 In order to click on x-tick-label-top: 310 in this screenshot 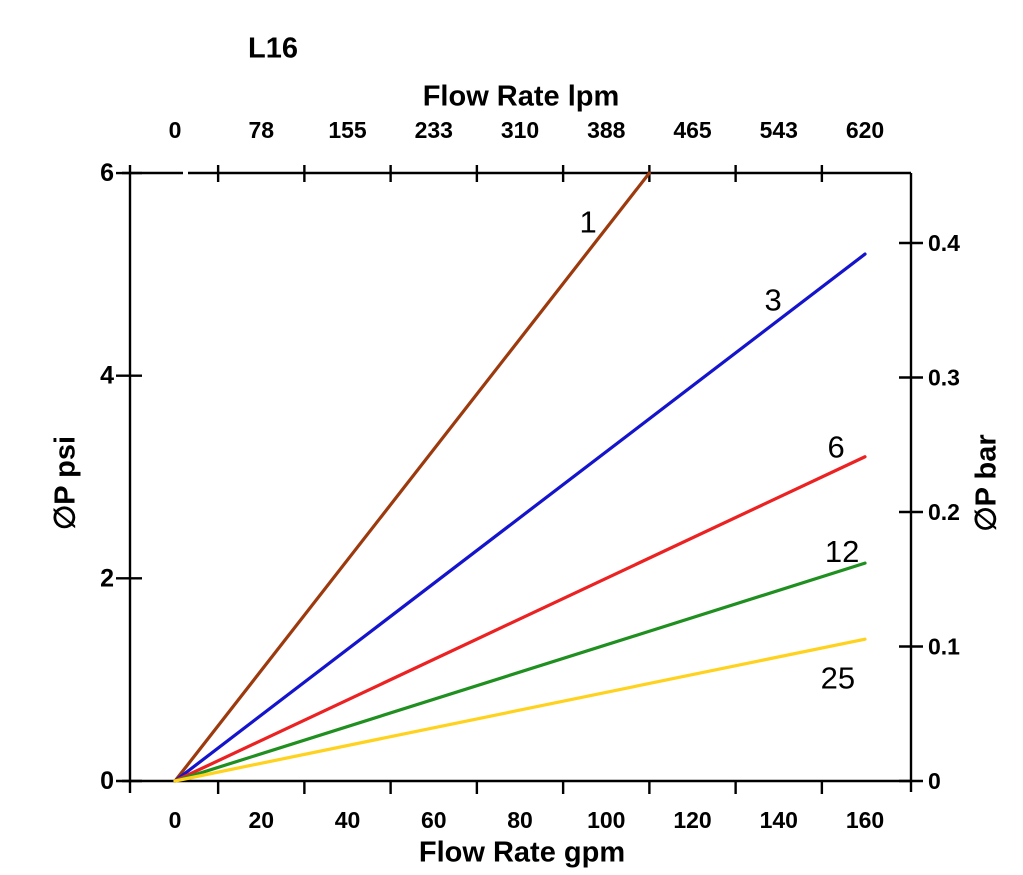, I will do `click(520, 130)`.